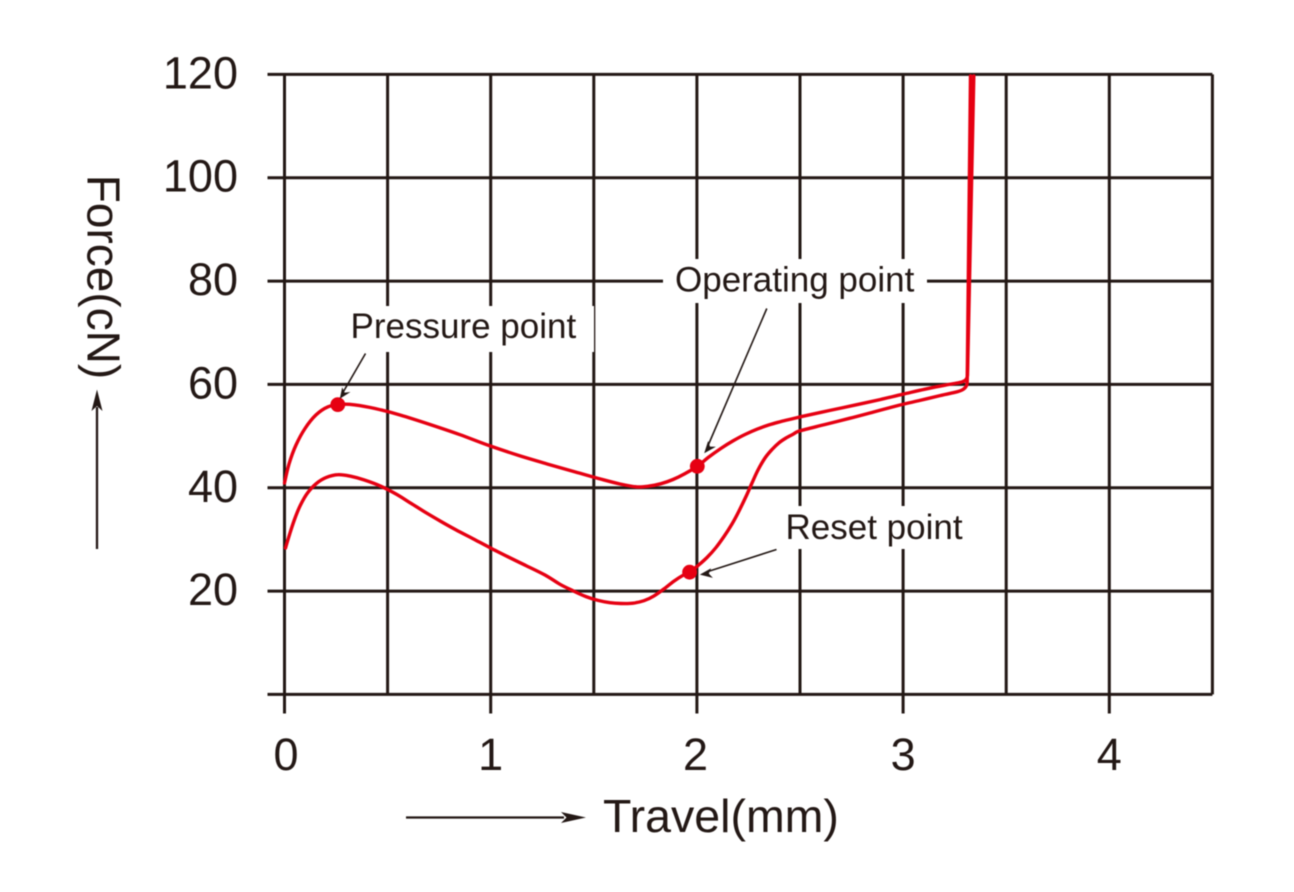  Describe the element at coordinates (104, 277) in the screenshot. I see `svg-text: Force(cN)` at that location.